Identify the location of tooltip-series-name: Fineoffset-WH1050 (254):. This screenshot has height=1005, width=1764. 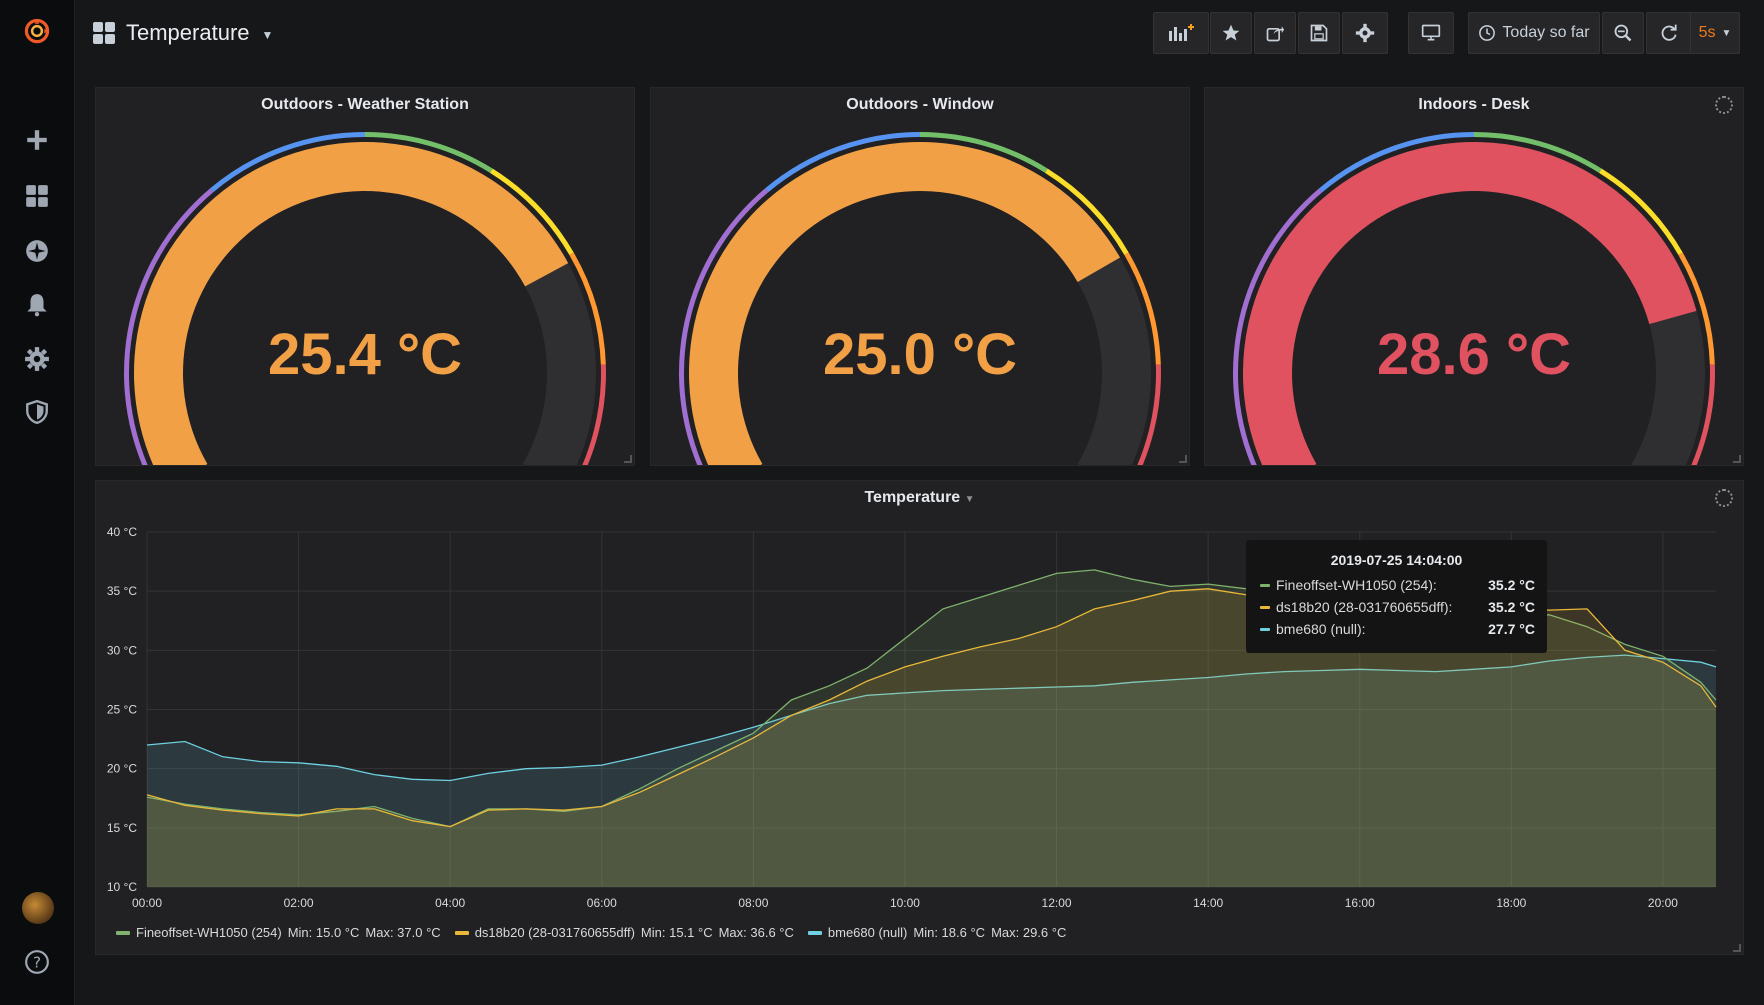
(1356, 585).